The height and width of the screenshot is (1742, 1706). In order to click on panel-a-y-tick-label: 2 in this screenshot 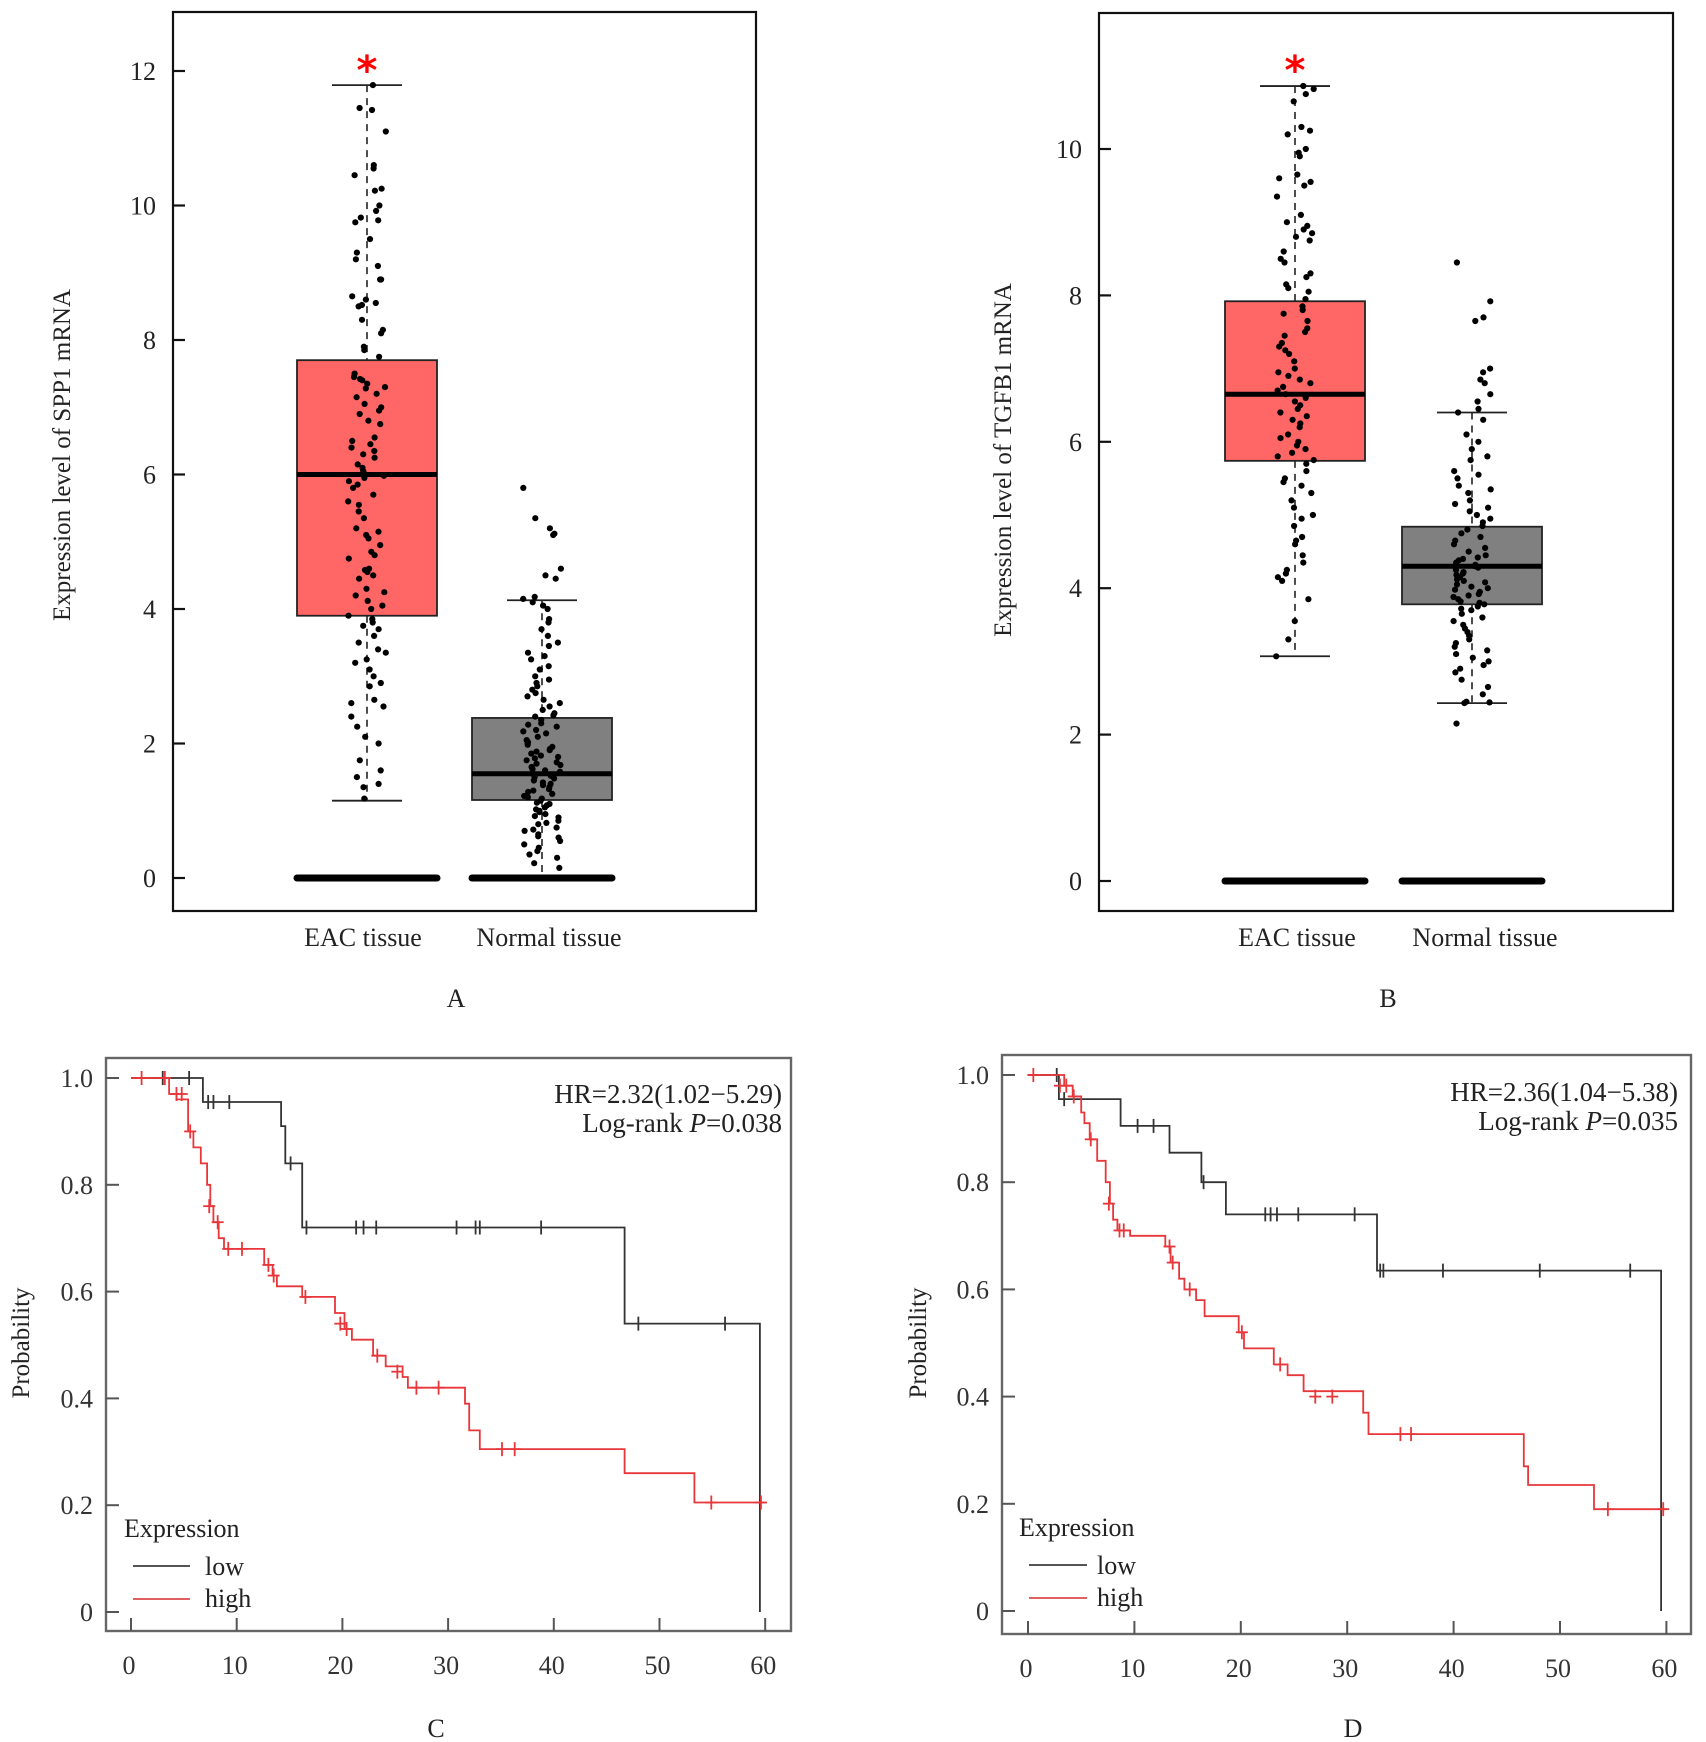, I will do `click(149, 744)`.